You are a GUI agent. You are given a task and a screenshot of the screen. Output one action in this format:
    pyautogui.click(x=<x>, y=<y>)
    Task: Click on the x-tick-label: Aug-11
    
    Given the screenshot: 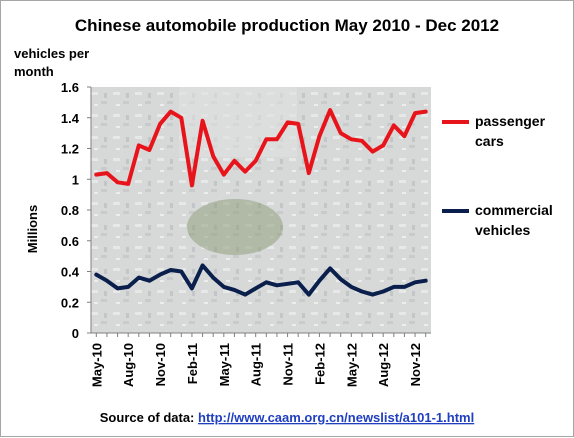 What is the action you would take?
    pyautogui.click(x=256, y=364)
    